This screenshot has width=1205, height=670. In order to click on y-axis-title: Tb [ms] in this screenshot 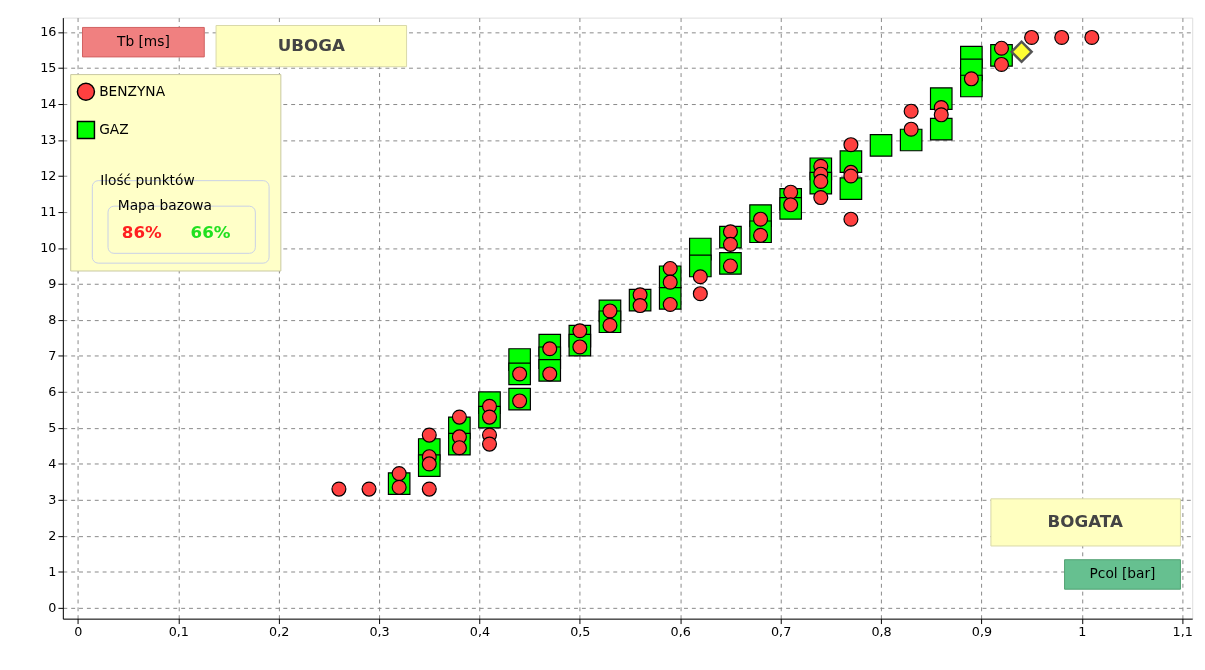, I will do `click(143, 41)`.